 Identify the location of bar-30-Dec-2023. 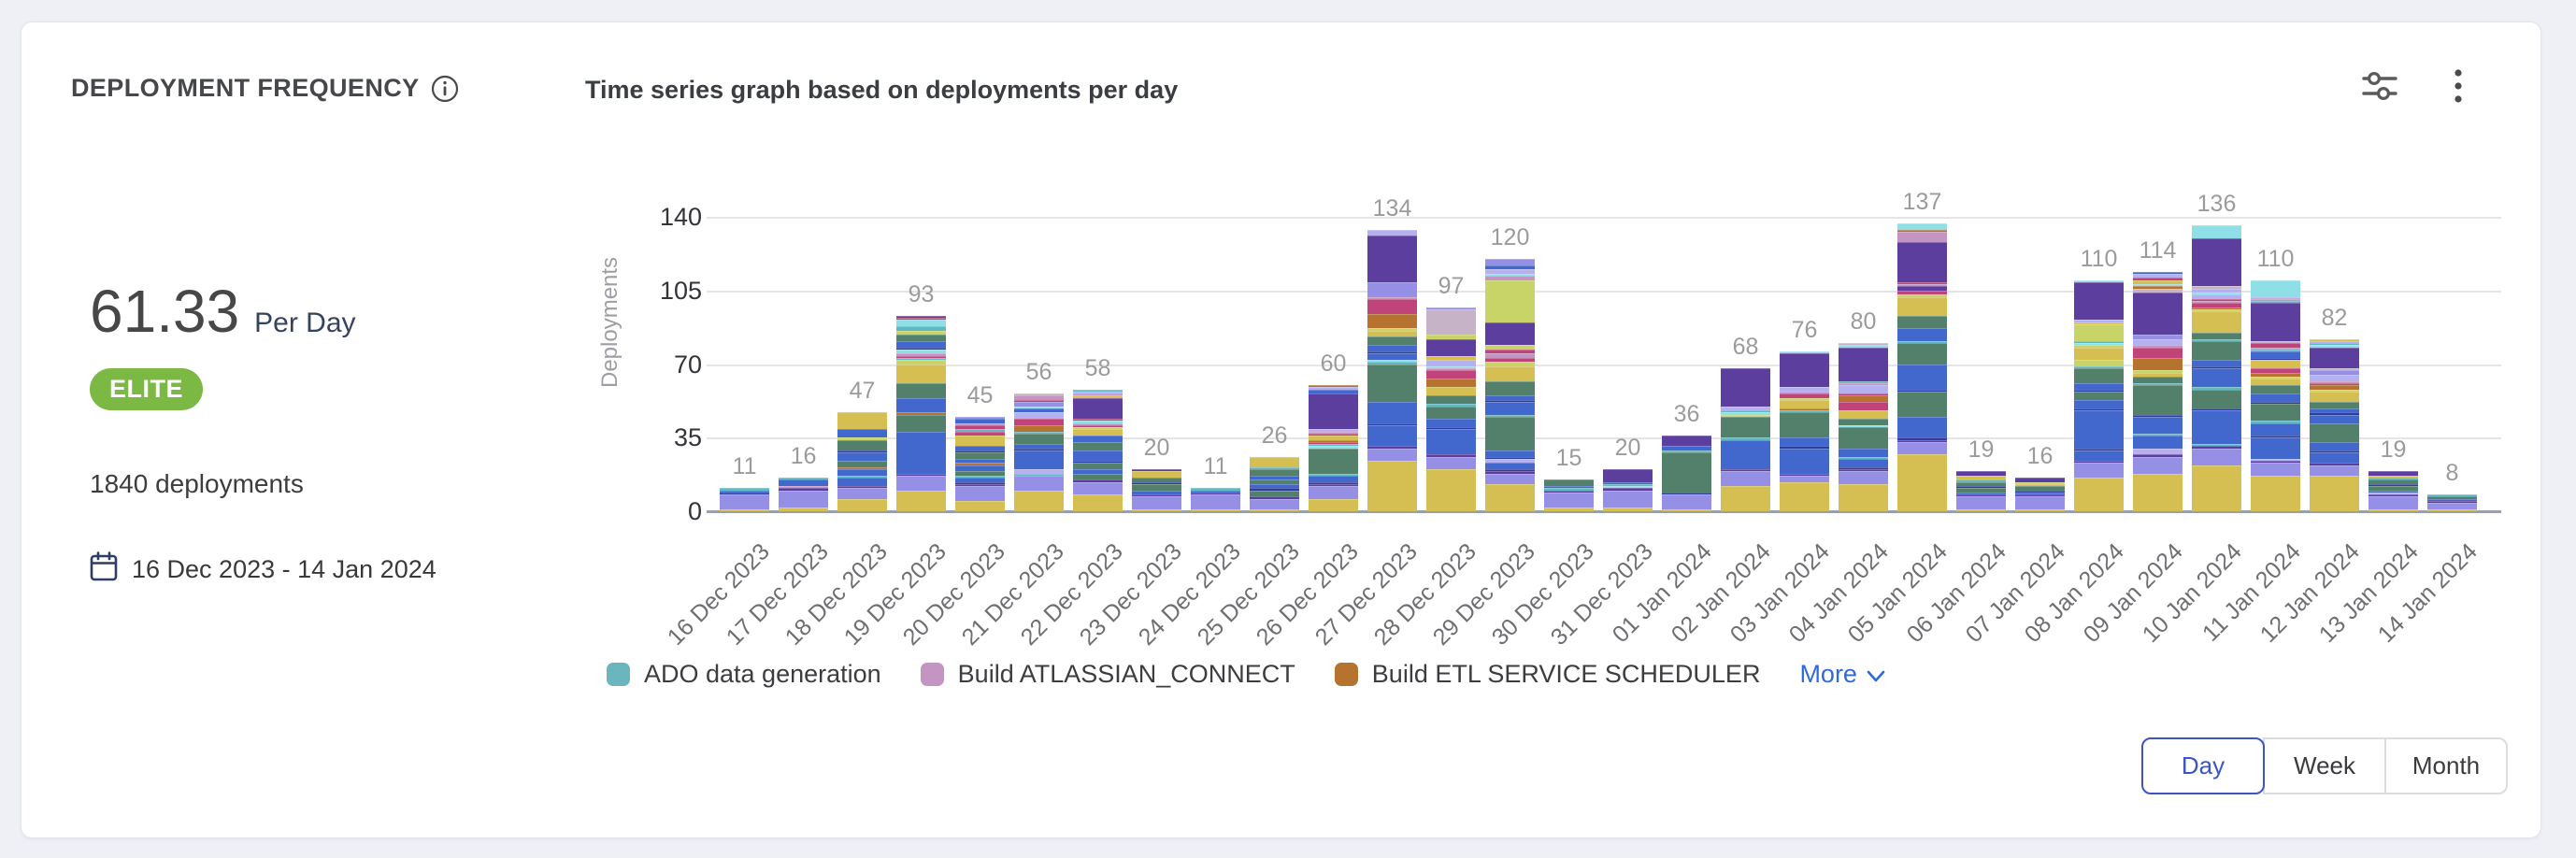
(1569, 495).